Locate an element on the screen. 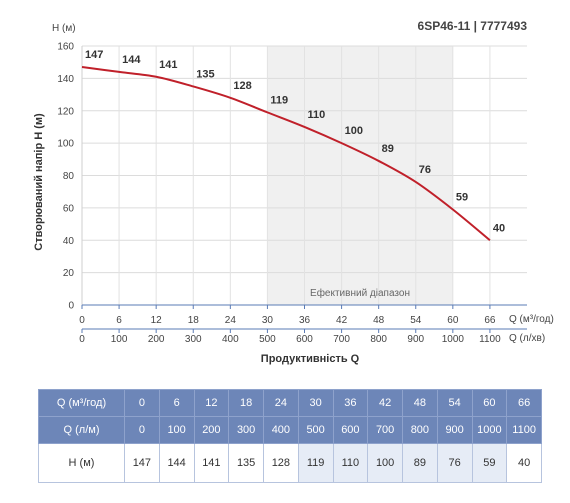  x-tick-label-primary: 18 is located at coordinates (194, 320).